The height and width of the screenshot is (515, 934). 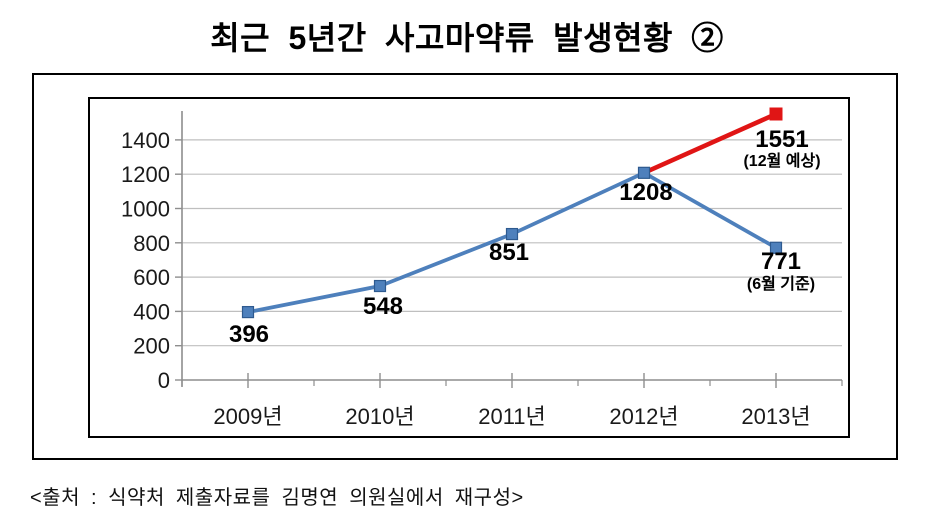 I want to click on projection-point-marker, so click(x=776, y=114).